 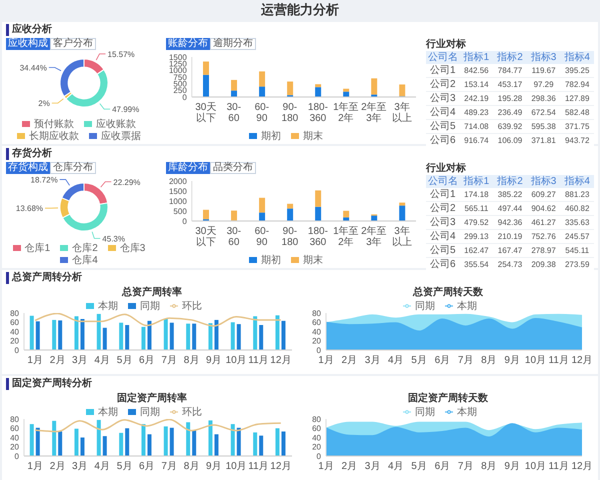 I want to click on data-label: 565.11, so click(x=477, y=209).